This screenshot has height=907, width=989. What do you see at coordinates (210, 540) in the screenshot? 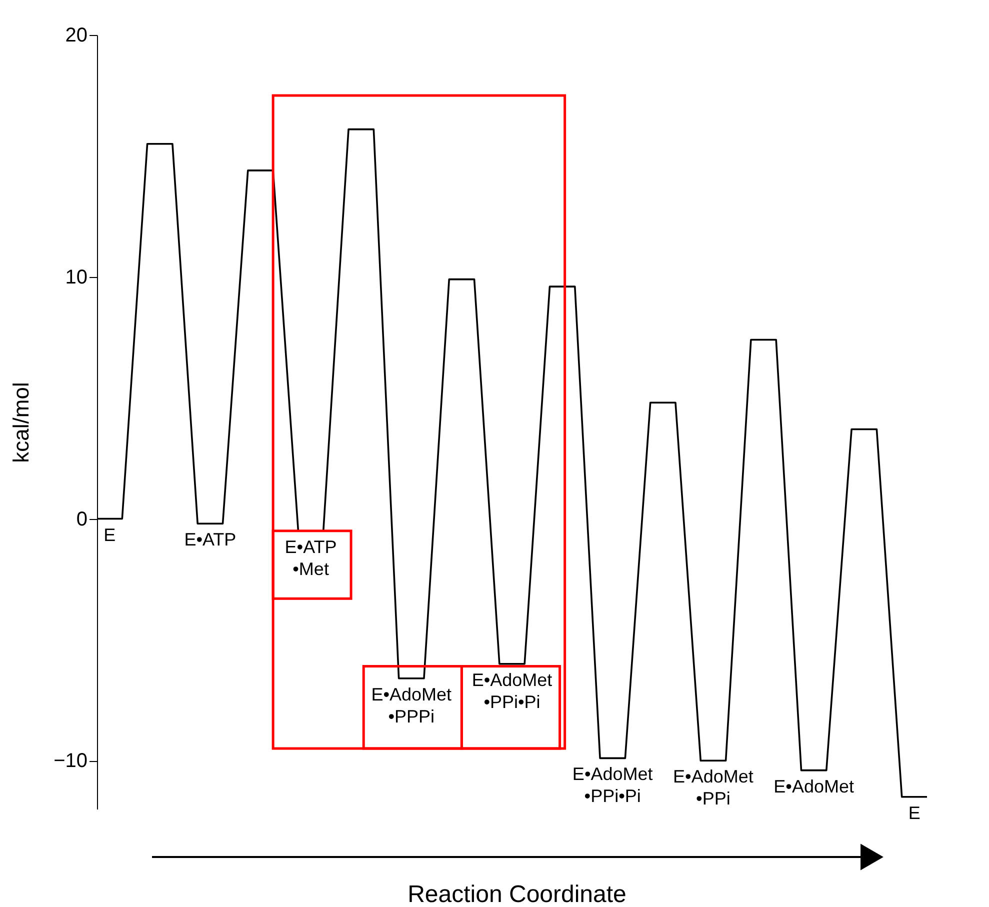
I see `annotation: E•ATP` at bounding box center [210, 540].